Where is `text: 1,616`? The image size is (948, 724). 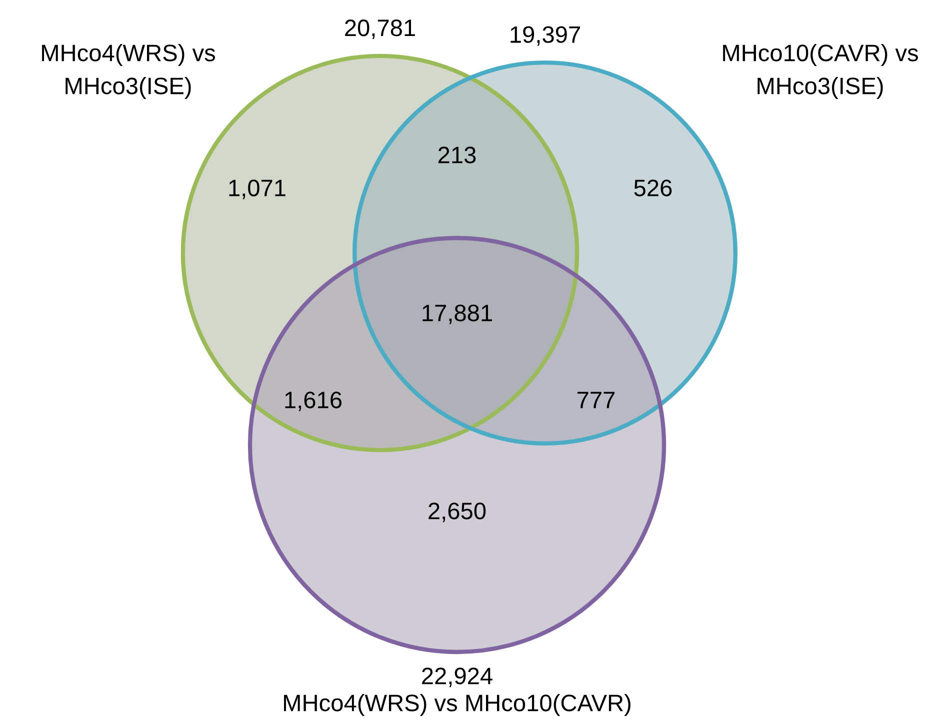
text: 1,616 is located at coordinates (313, 402).